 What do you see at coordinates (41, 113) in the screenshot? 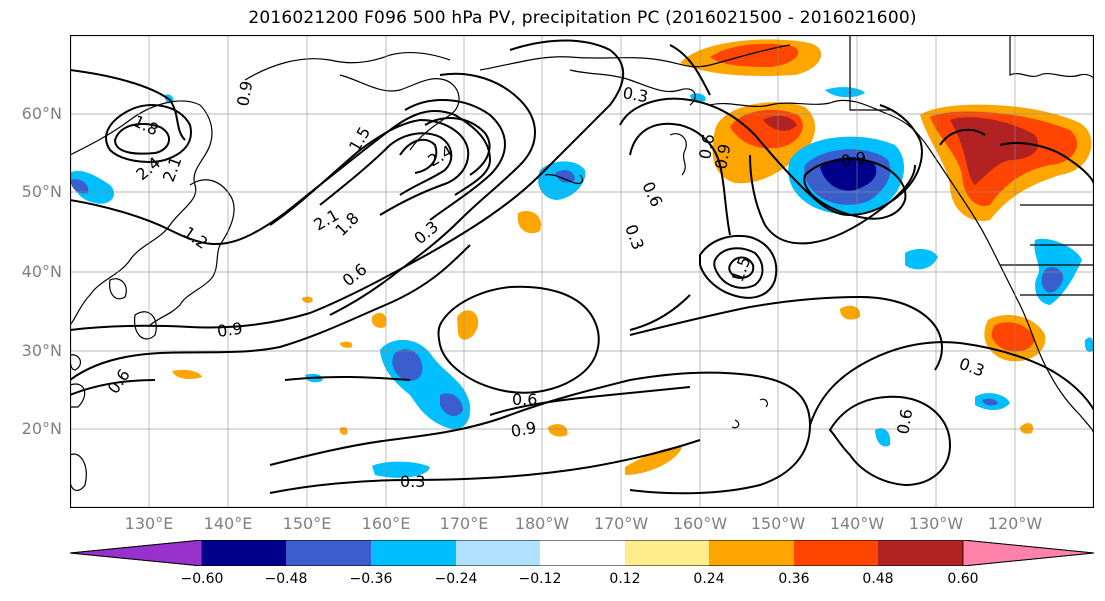
I see `lat-label-60n: 60°N` at bounding box center [41, 113].